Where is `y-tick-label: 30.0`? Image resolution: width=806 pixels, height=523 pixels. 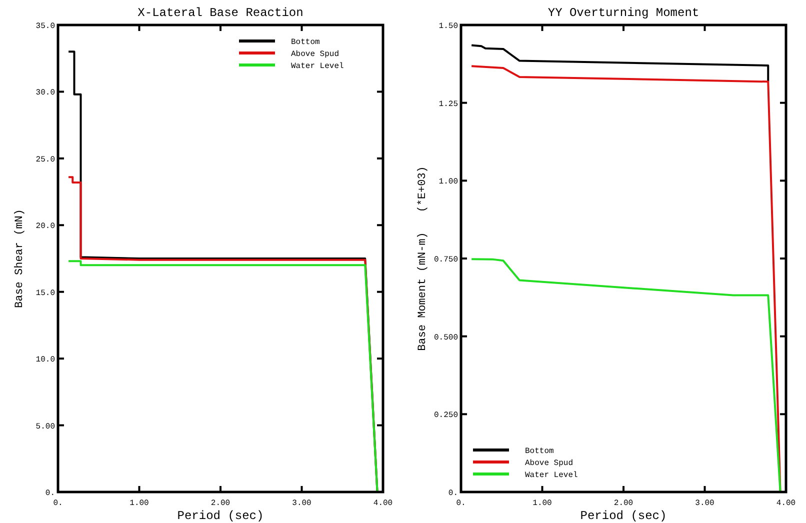 y-tick-label: 30.0 is located at coordinates (46, 93).